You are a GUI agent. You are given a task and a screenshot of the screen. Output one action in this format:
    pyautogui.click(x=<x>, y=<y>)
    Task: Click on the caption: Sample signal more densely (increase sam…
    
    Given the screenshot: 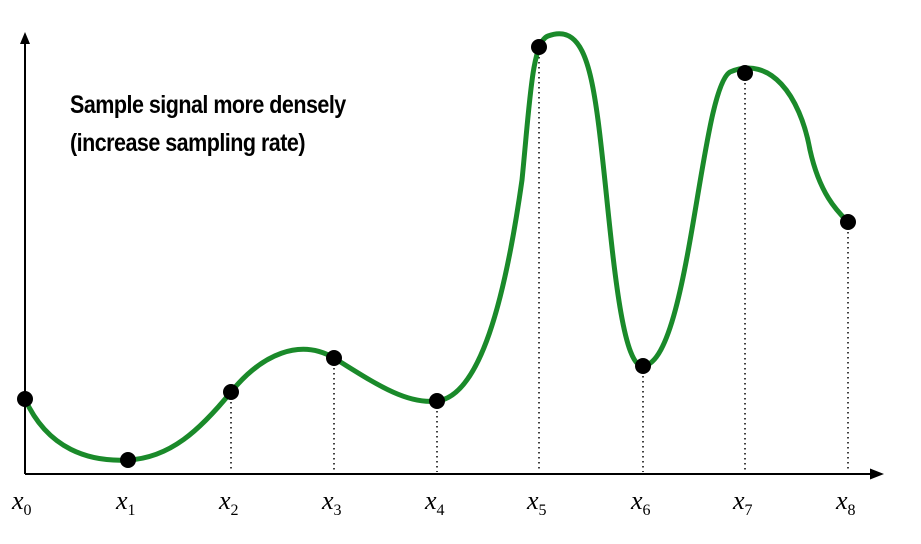 What is the action you would take?
    pyautogui.click(x=208, y=124)
    